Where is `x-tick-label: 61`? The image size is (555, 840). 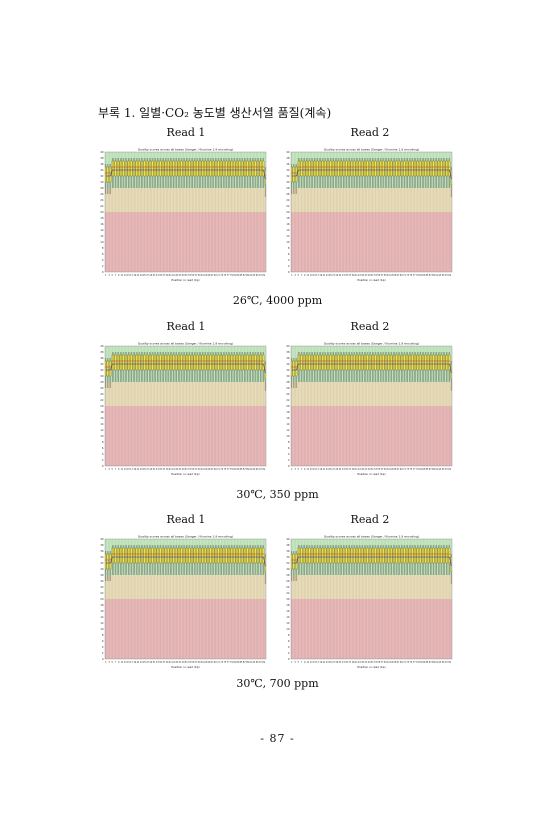
x-tick-label: 61 is located at coordinates (388, 662).